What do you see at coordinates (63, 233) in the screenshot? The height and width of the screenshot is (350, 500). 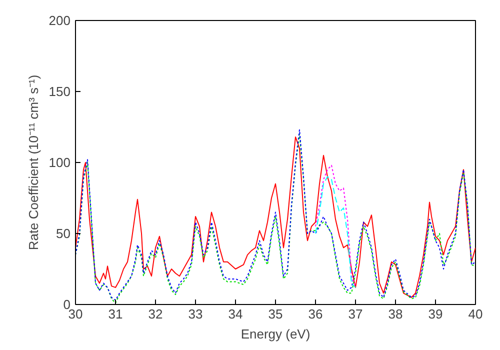 I see `y-tick-label: 50` at bounding box center [63, 233].